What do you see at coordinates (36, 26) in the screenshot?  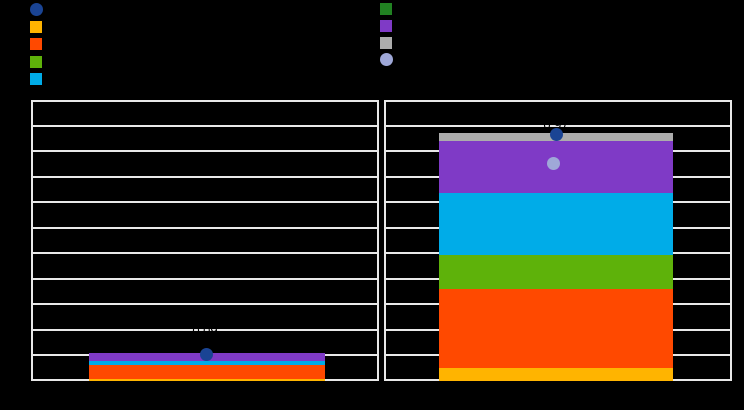 I see `amber-series-square-icon` at bounding box center [36, 26].